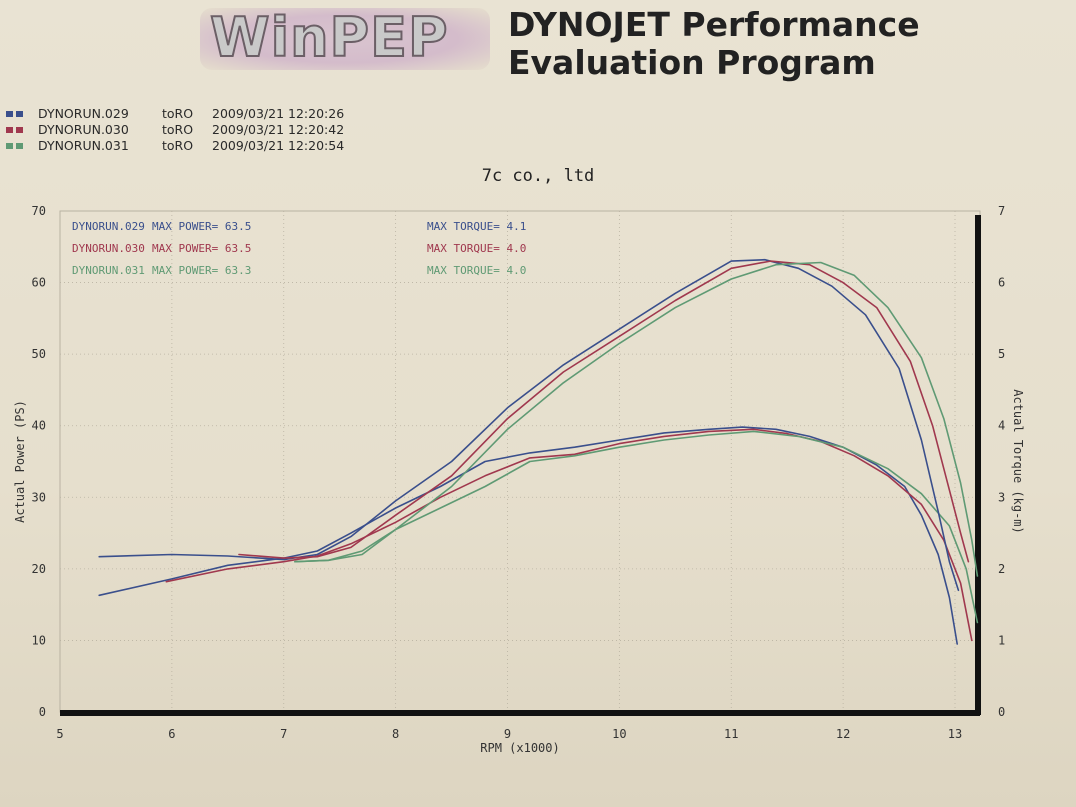  I want to click on y-tick-label: 10, so click(39, 640).